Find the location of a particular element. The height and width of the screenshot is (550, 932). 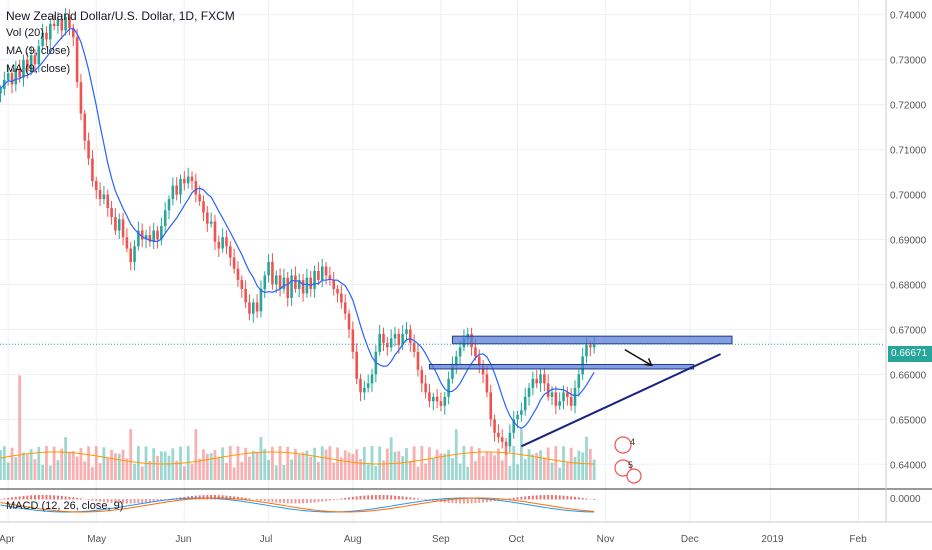

macd-line is located at coordinates (297, 505).